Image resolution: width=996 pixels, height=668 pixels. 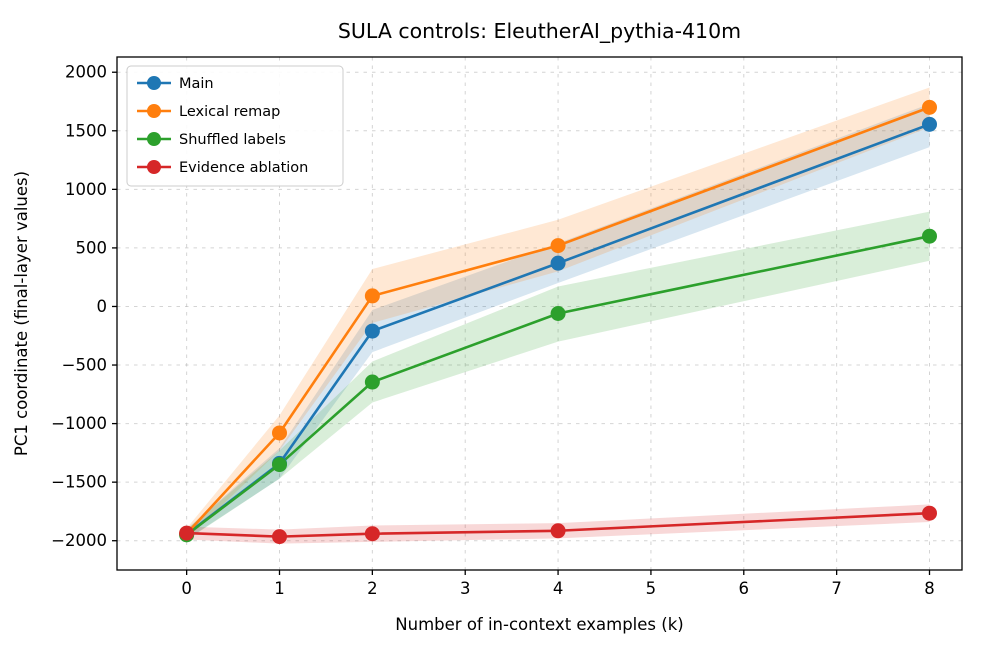 What do you see at coordinates (651, 588) in the screenshot?
I see `x-tick-label: 5` at bounding box center [651, 588].